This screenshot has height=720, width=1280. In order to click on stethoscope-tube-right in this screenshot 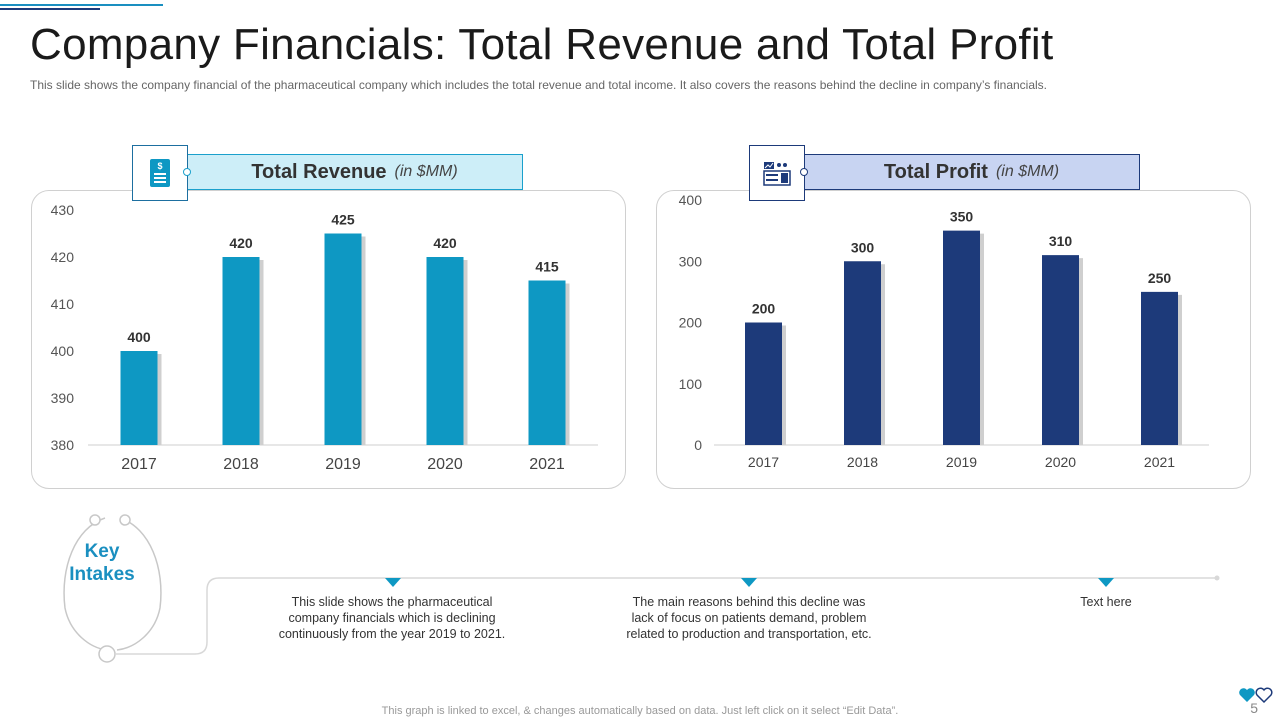, I will do `click(139, 584)`.